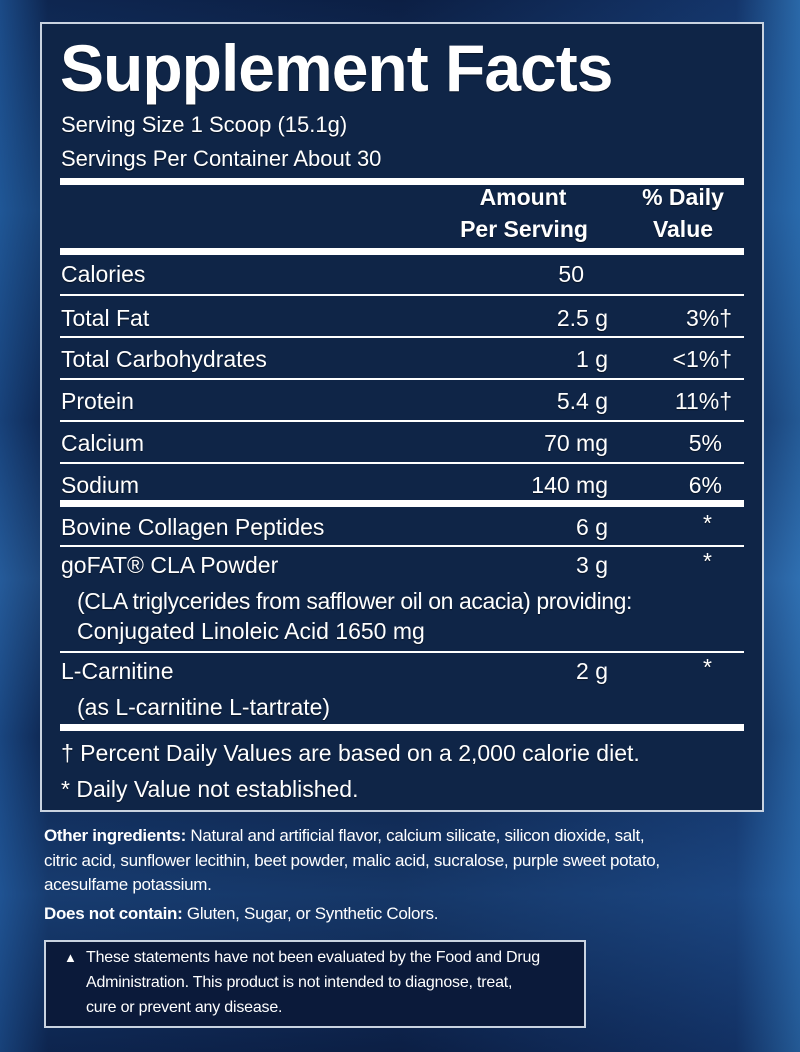 The width and height of the screenshot is (800, 1052). What do you see at coordinates (569, 485) in the screenshot?
I see `row-amount: 140 mg` at bounding box center [569, 485].